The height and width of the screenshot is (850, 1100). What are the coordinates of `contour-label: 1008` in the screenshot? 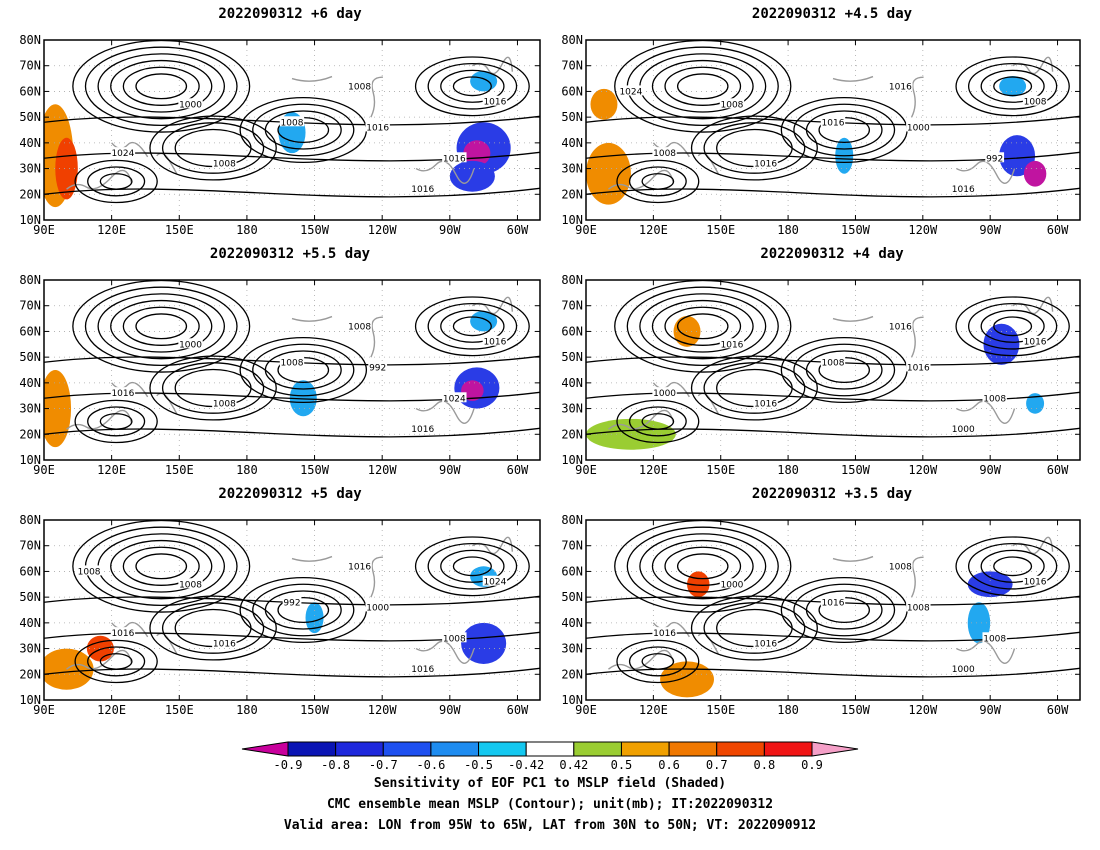 It's located at (224, 404).